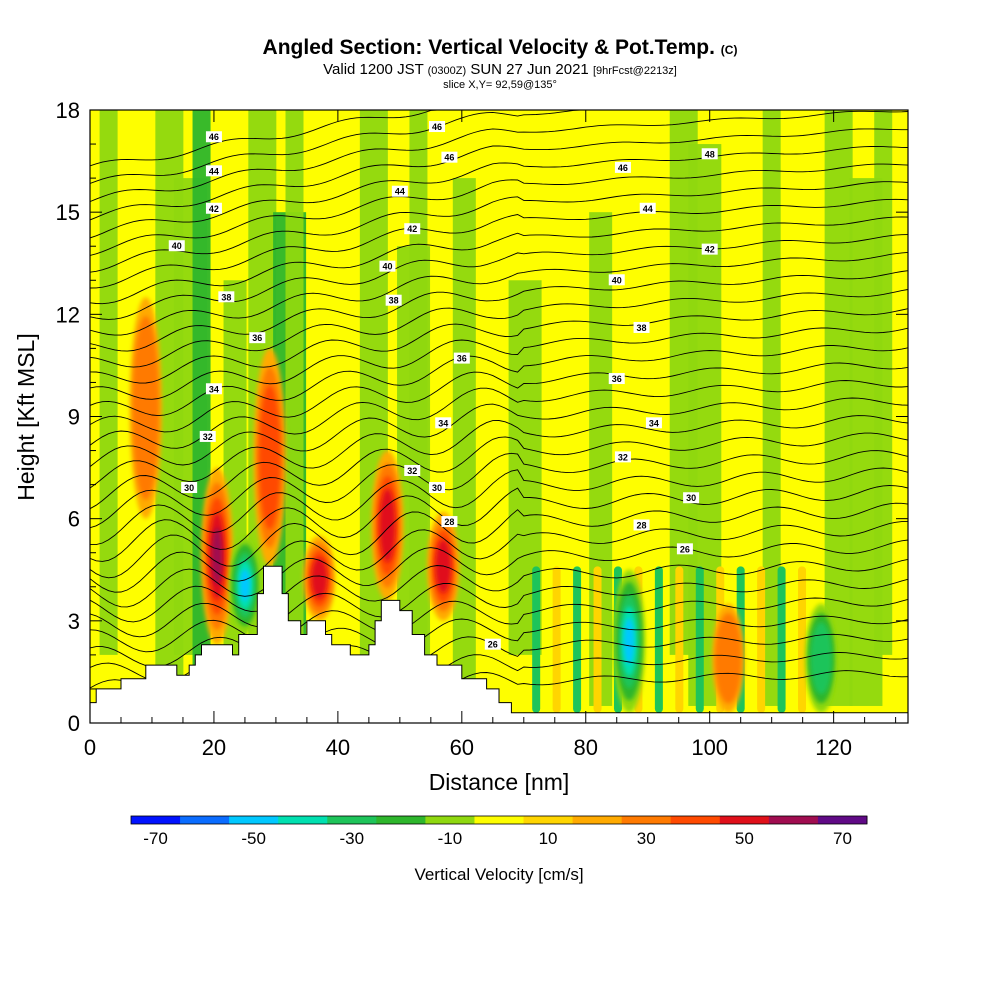 The image size is (1000, 1000). What do you see at coordinates (253, 838) in the screenshot?
I see `colorbar-tick-label: -50` at bounding box center [253, 838].